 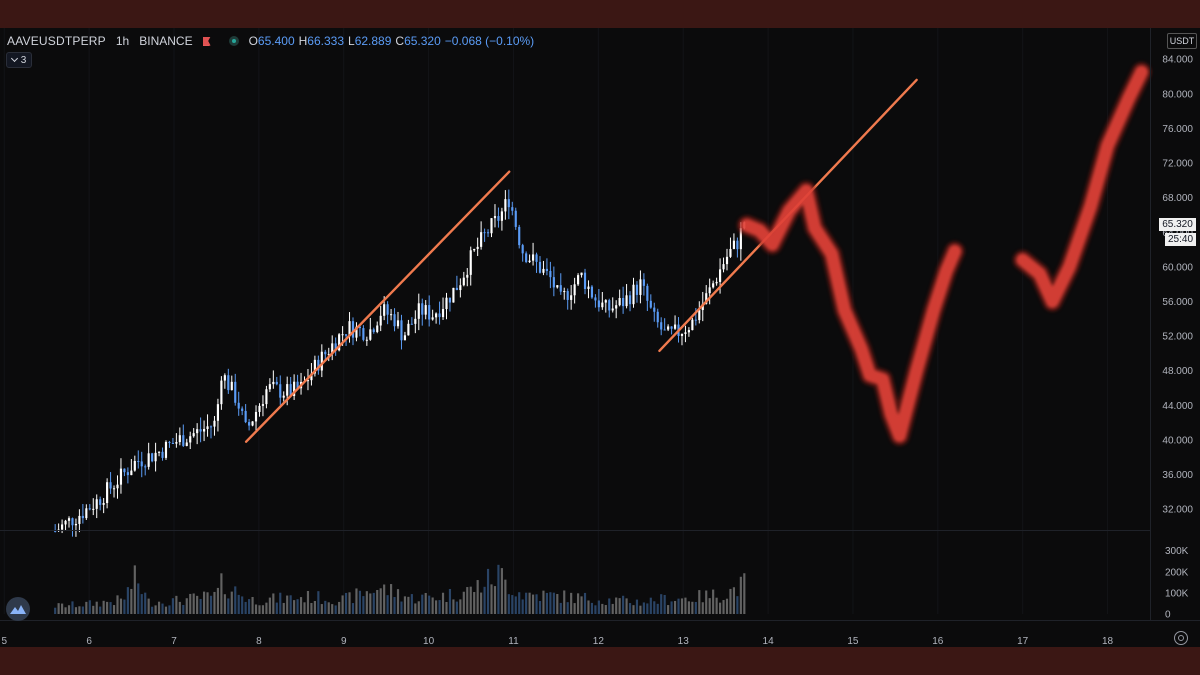 I want to click on price-axis, so click(x=1175, y=324).